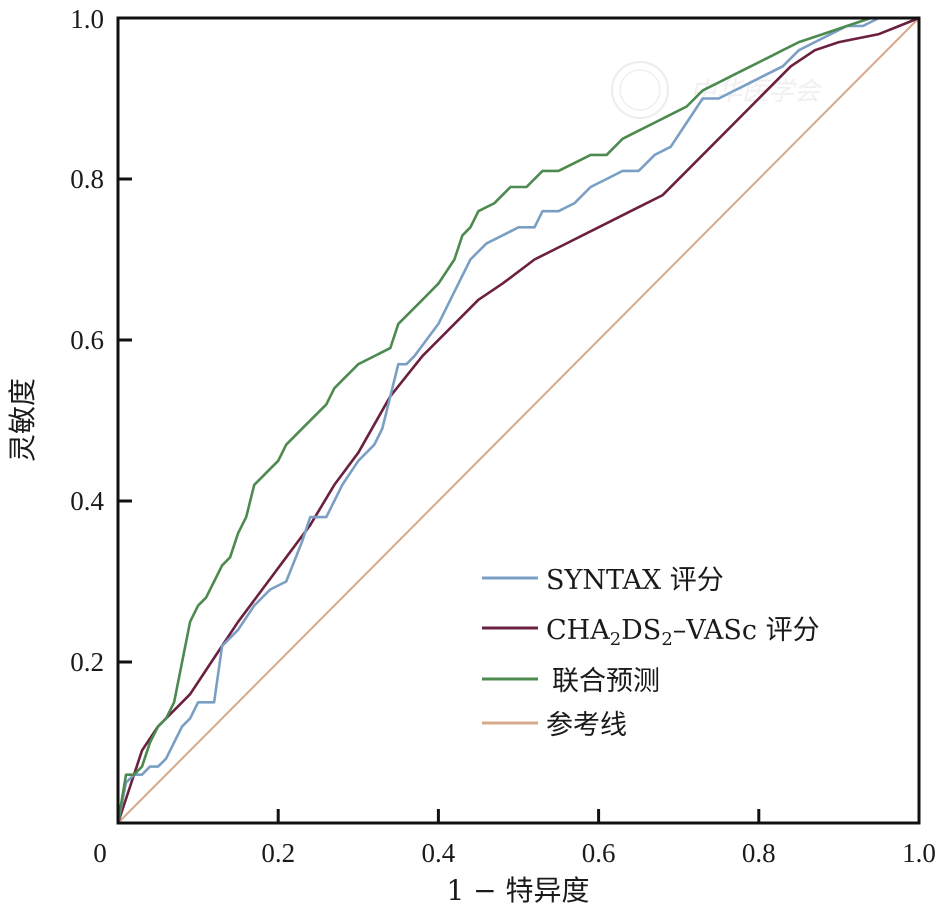 This screenshot has height=912, width=950. I want to click on x-tick-label: 0.2, so click(278, 853).